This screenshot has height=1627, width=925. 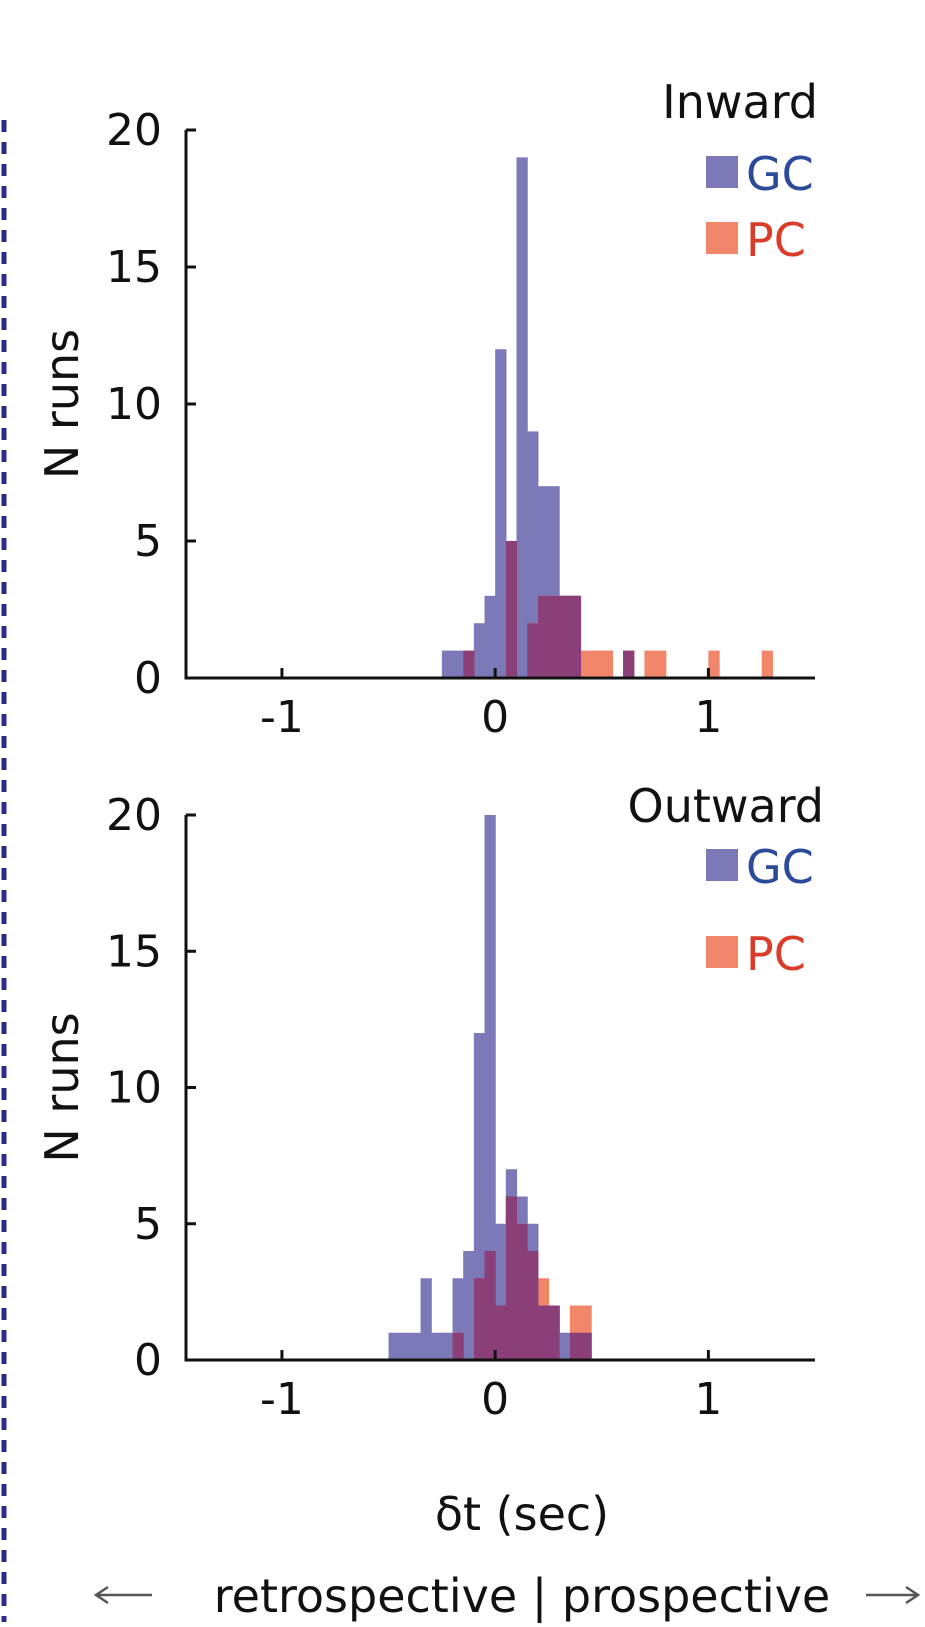 What do you see at coordinates (893, 1595) in the screenshot?
I see `prospective-arrow` at bounding box center [893, 1595].